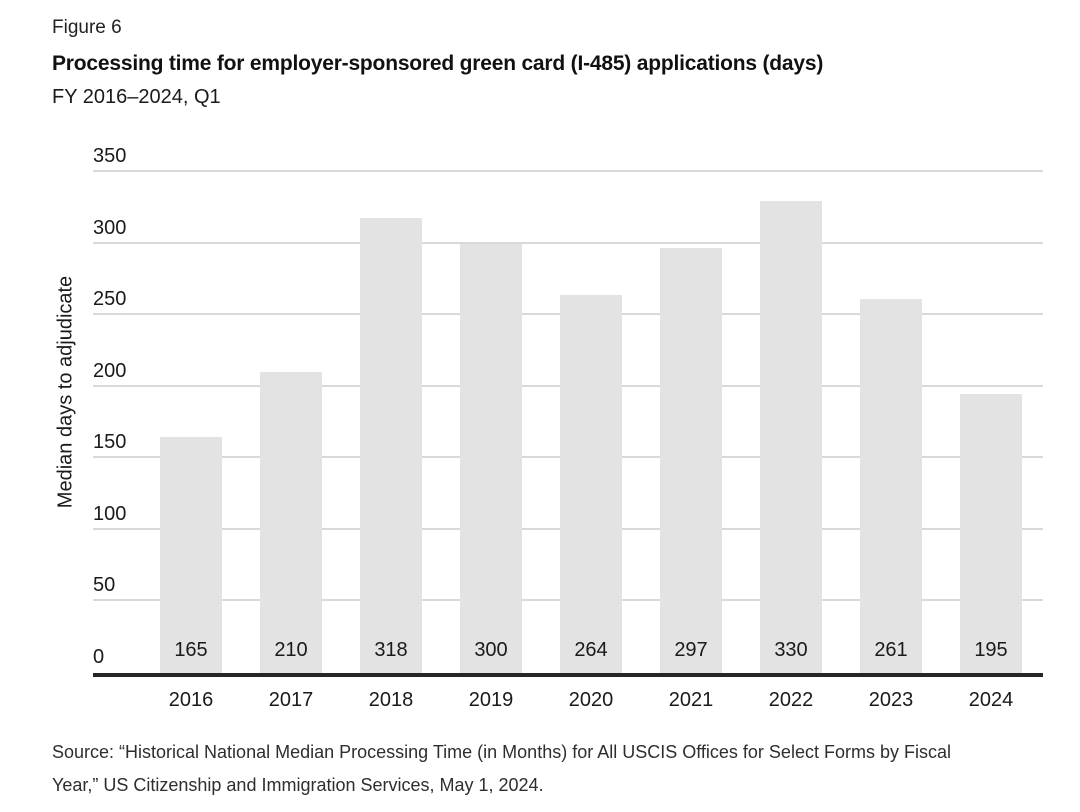  Describe the element at coordinates (491, 700) in the screenshot. I see `x-tick-label-2019: 2019` at that location.